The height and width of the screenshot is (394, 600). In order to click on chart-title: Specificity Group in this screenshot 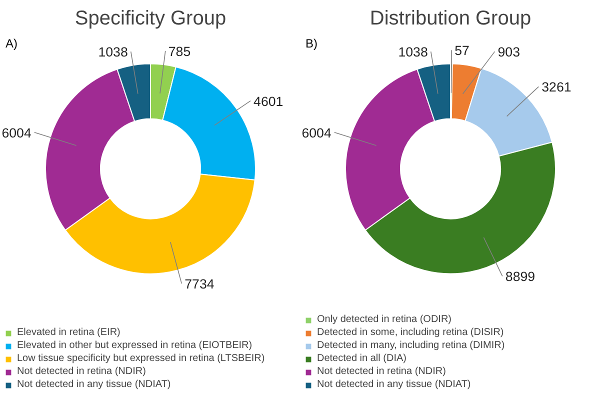, I will do `click(150, 19)`.